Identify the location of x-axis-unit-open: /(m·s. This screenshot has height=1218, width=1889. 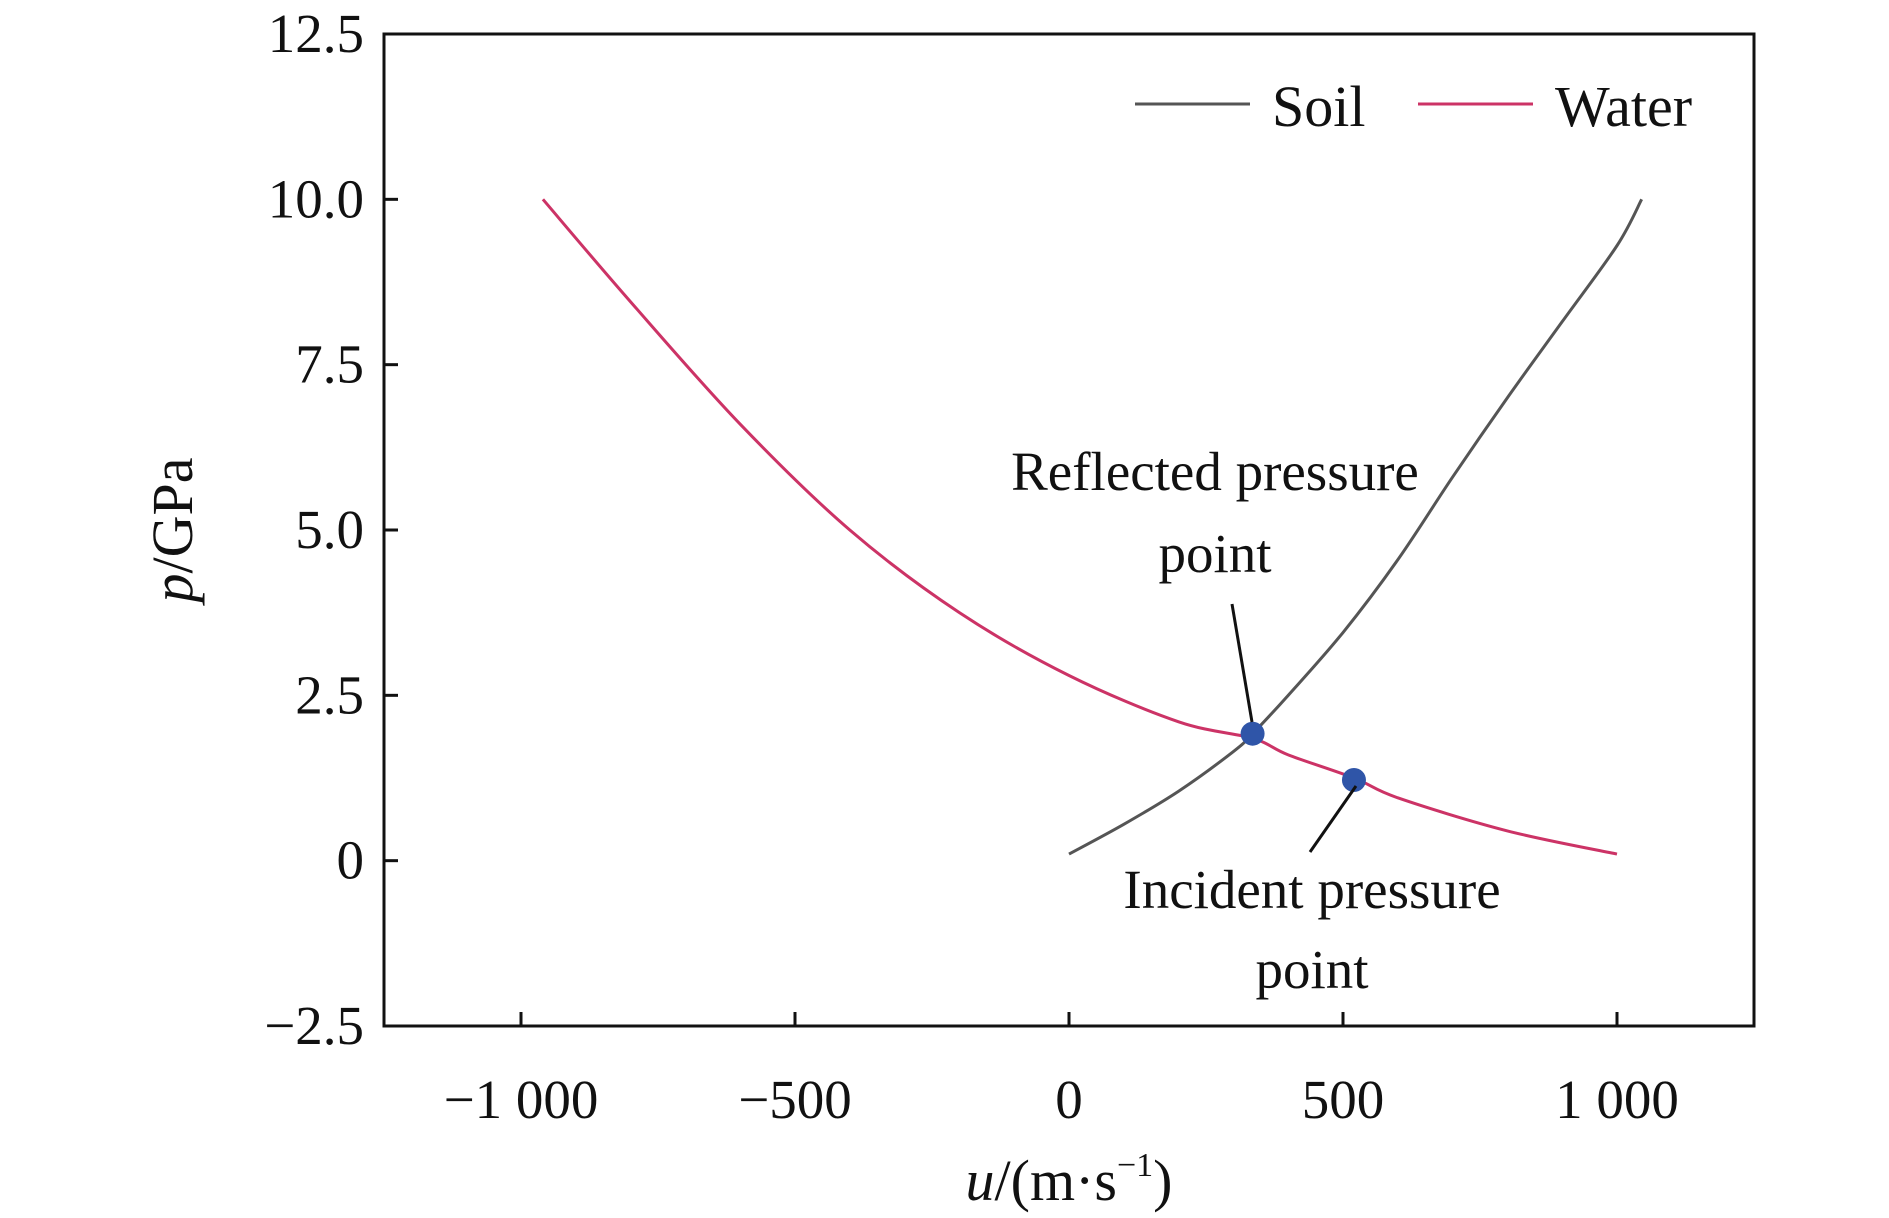
(1056, 1180).